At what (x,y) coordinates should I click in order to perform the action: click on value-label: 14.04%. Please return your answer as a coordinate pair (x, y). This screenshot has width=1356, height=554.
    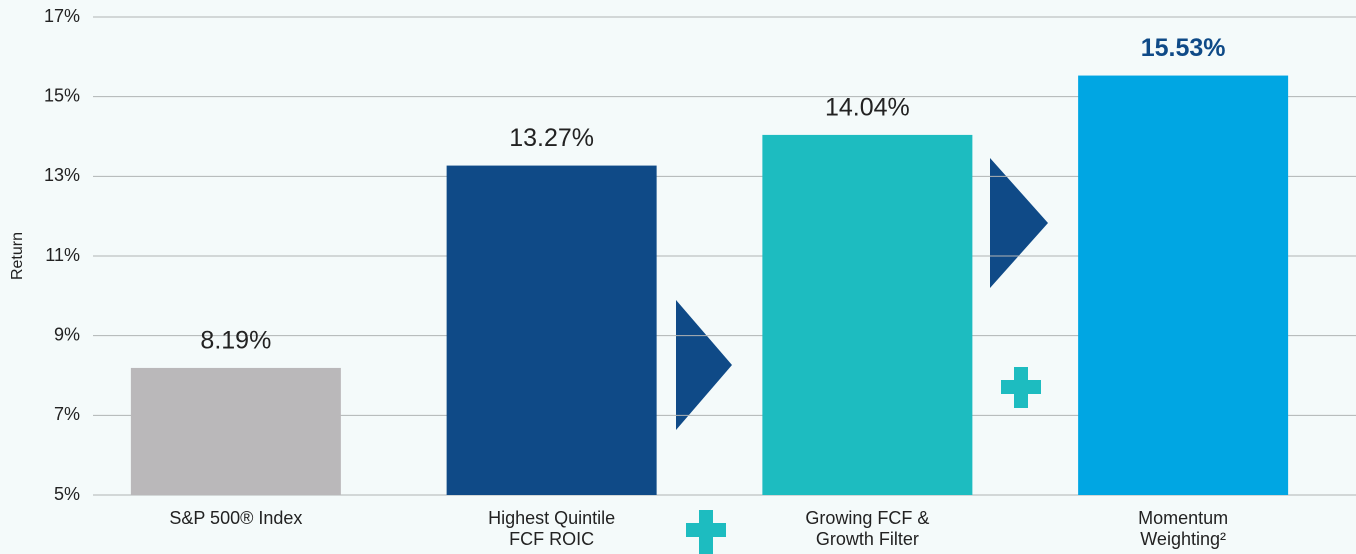
    Looking at the image, I should click on (867, 108).